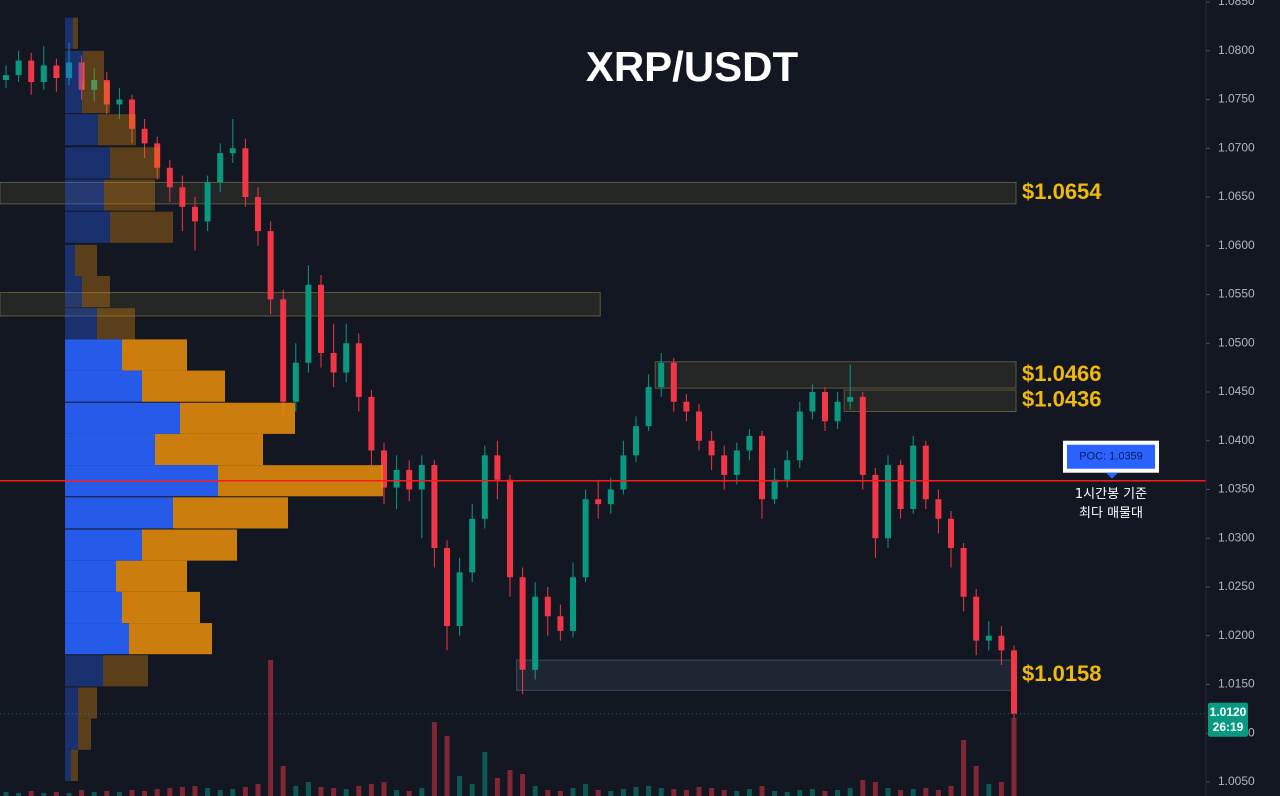  What do you see at coordinates (1236, 489) in the screenshot?
I see `y-tick-label: 1.0350` at bounding box center [1236, 489].